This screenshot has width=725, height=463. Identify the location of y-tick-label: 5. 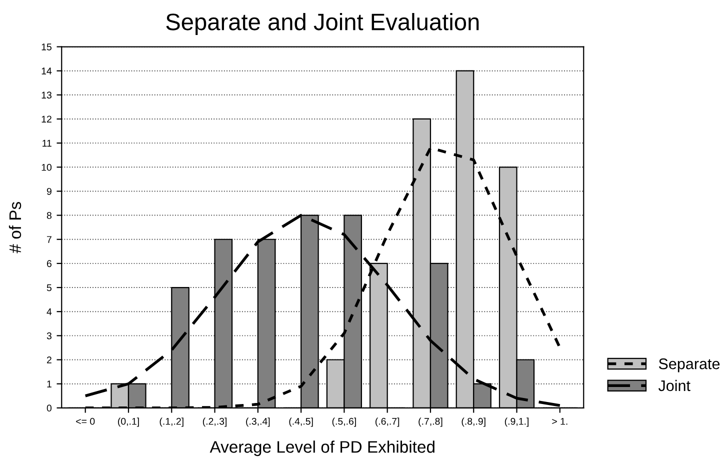
(49, 288).